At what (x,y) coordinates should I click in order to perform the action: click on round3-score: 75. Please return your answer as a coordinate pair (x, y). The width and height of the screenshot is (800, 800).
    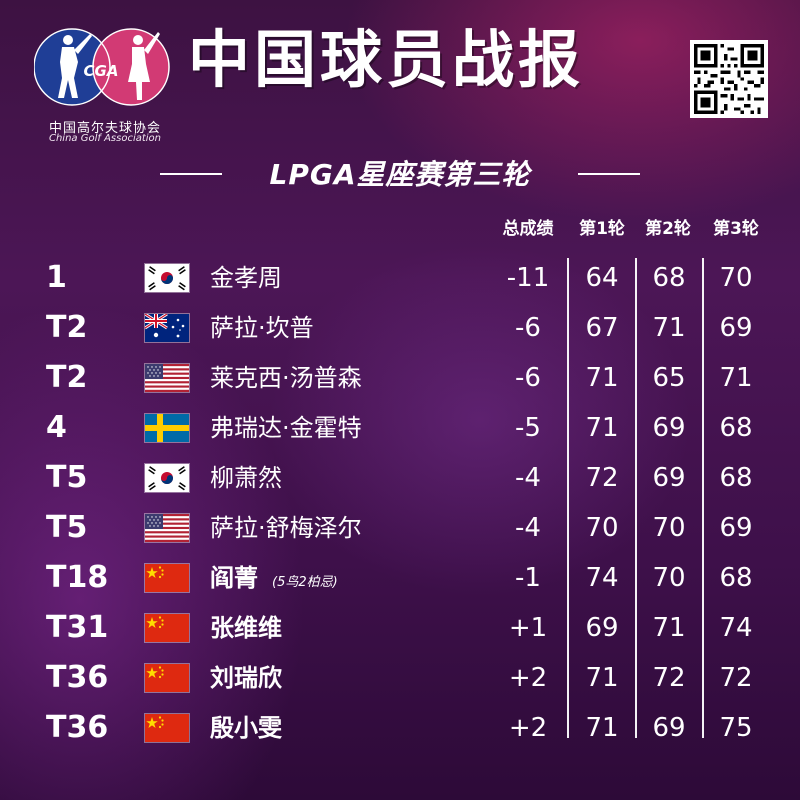
    Looking at the image, I should click on (736, 728).